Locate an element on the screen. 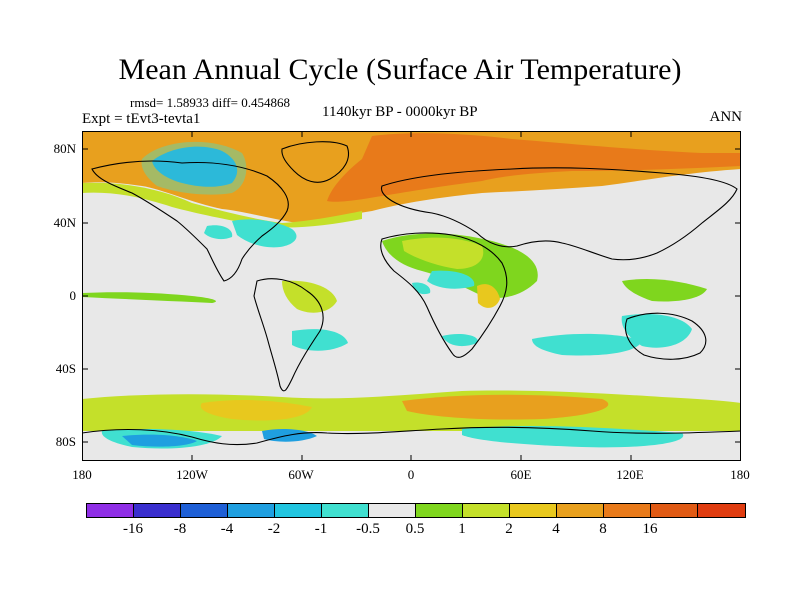 This screenshot has height=600, width=800. lon-label-60w: 60W is located at coordinates (301, 474).